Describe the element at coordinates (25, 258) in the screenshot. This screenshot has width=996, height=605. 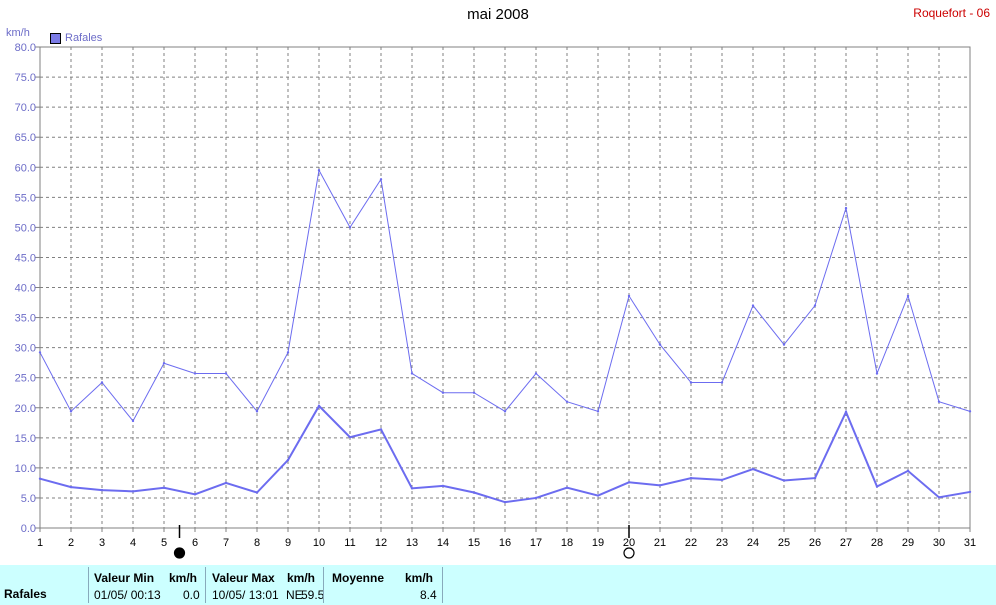
I see `y-tick-label: 45.0` at that location.